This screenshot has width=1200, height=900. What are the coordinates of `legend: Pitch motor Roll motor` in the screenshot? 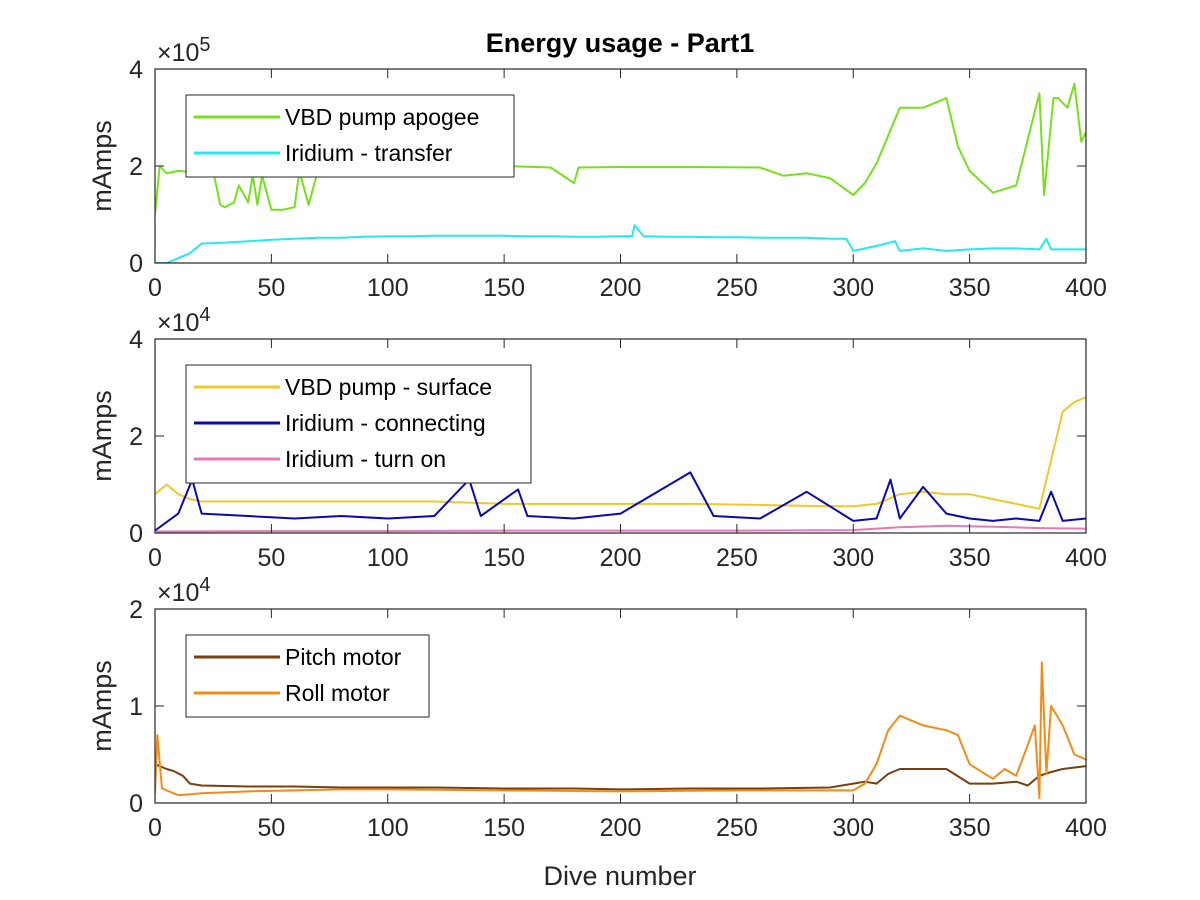 It's located at (307, 676).